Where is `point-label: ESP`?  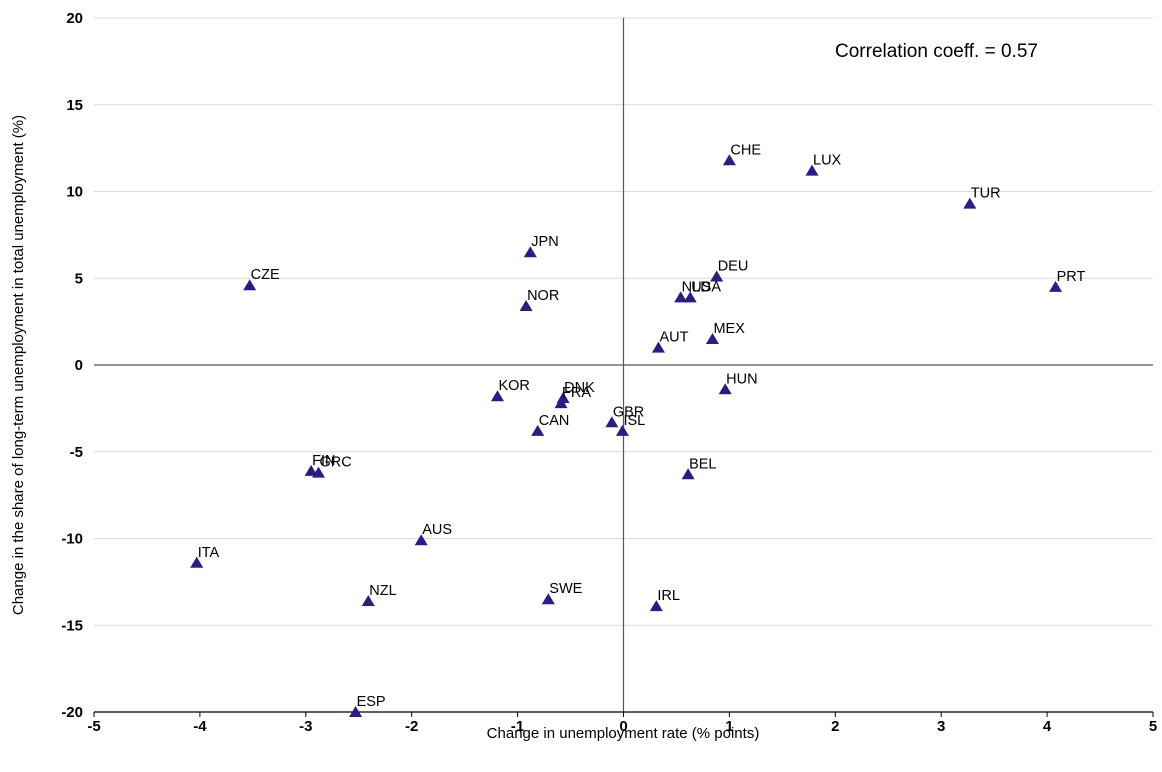
point-label: ESP is located at coordinates (371, 702).